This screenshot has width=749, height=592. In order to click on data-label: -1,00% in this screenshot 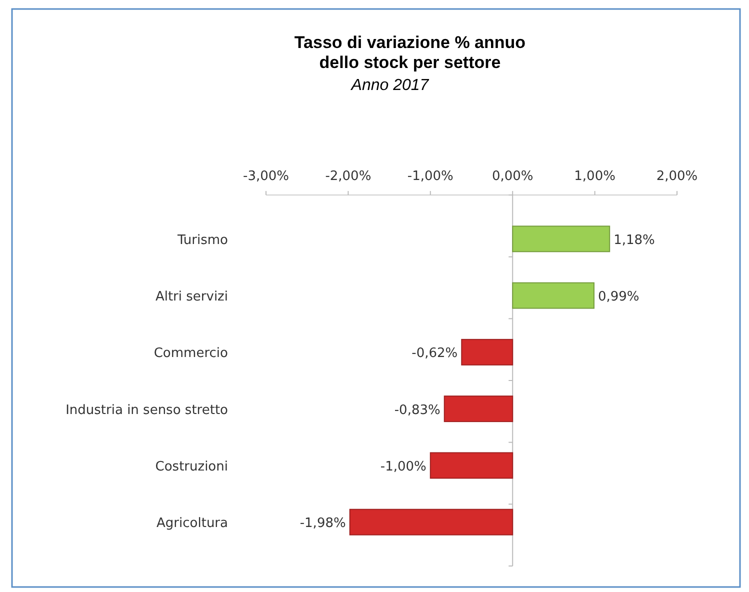, I will do `click(403, 466)`.